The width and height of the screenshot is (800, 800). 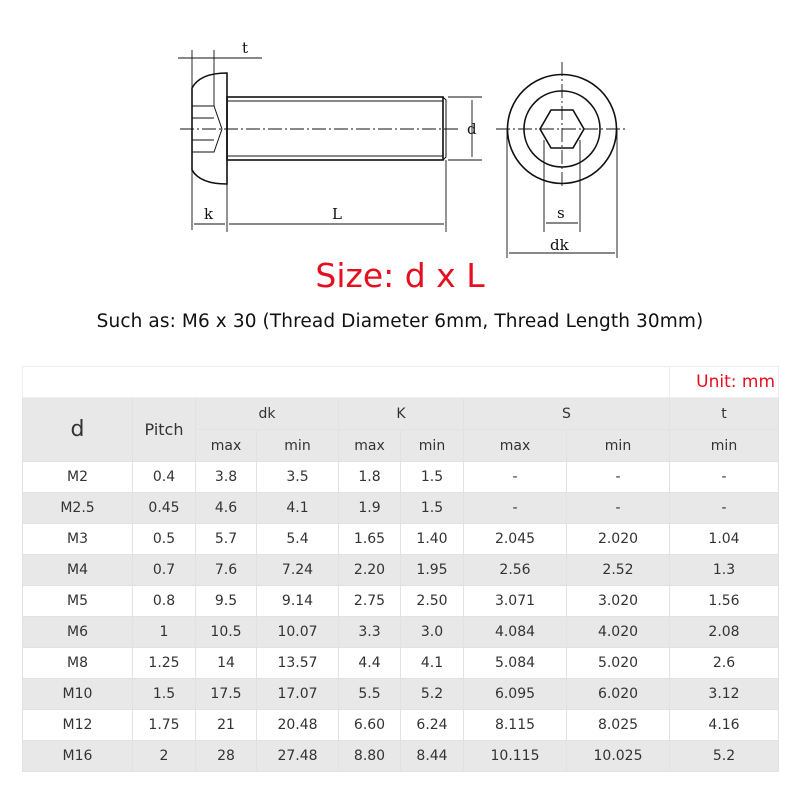 I want to click on dimension-lines, so click(x=403, y=154).